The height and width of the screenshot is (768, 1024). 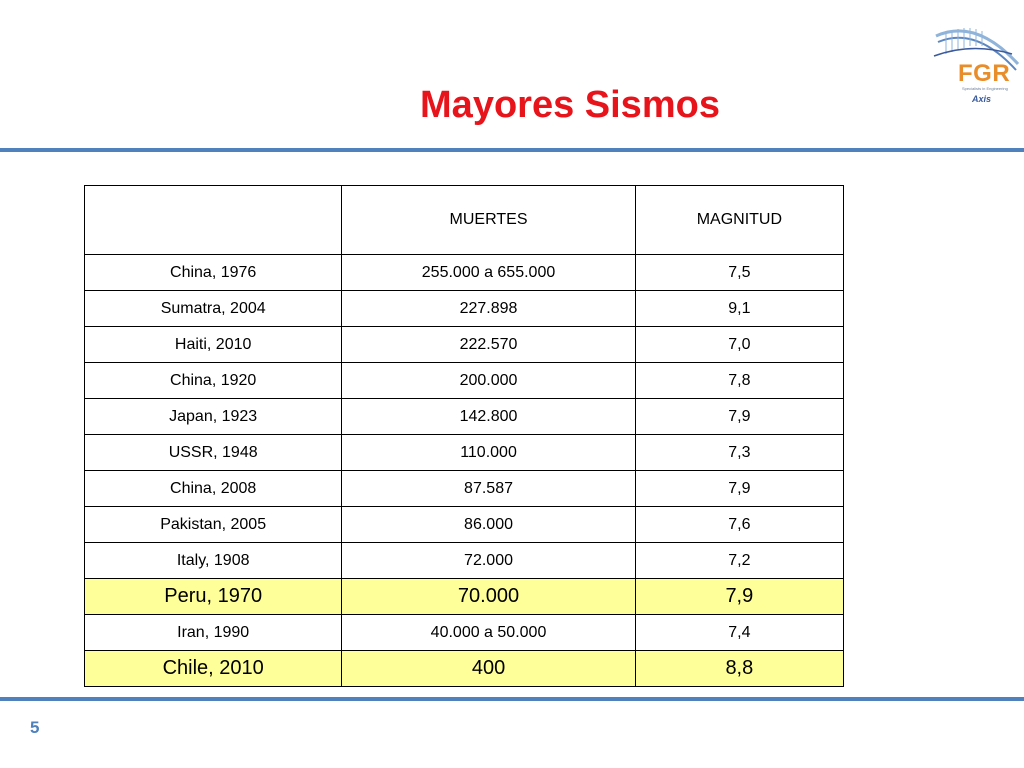 What do you see at coordinates (984, 73) in the screenshot?
I see `logo-name: FGR` at bounding box center [984, 73].